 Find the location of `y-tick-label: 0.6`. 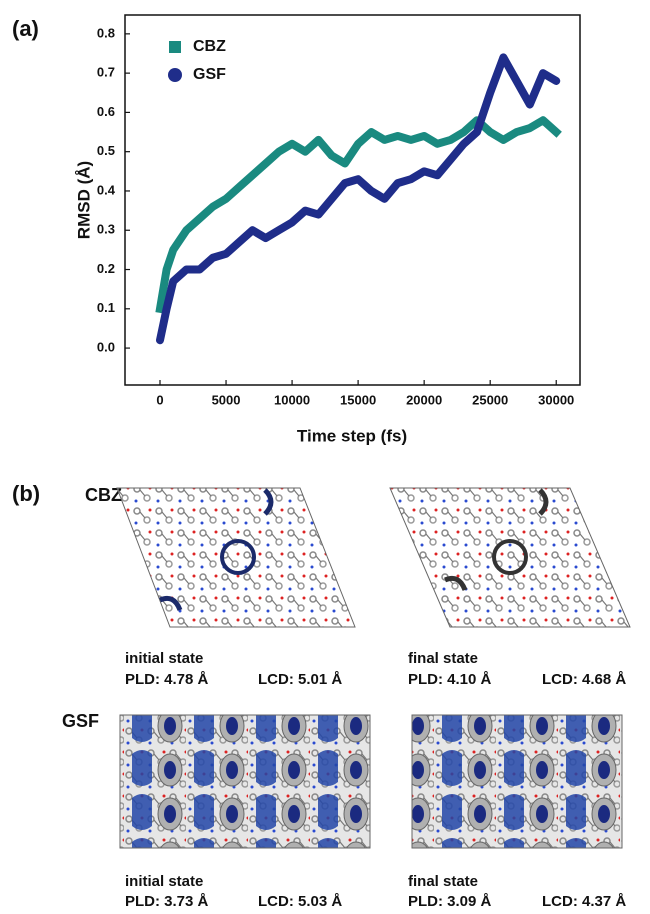

y-tick-label: 0.6 is located at coordinates (106, 111).